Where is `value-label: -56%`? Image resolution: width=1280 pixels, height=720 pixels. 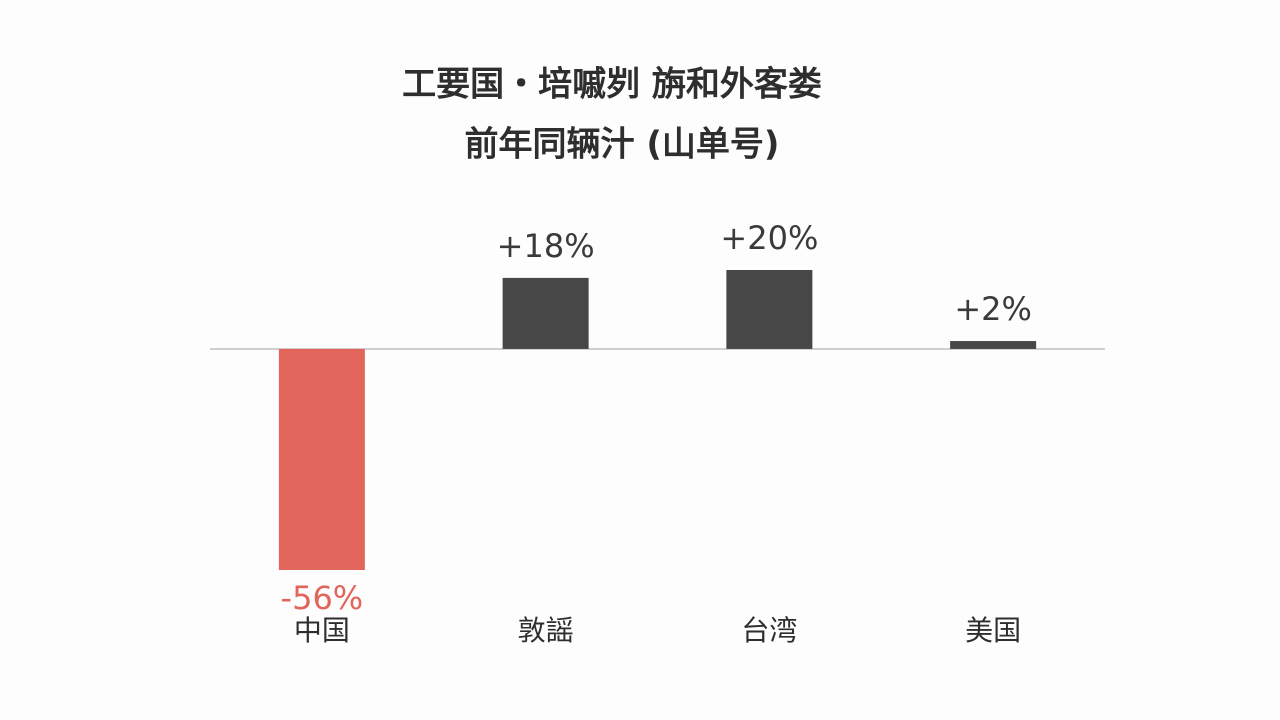
value-label: -56% is located at coordinates (322, 598).